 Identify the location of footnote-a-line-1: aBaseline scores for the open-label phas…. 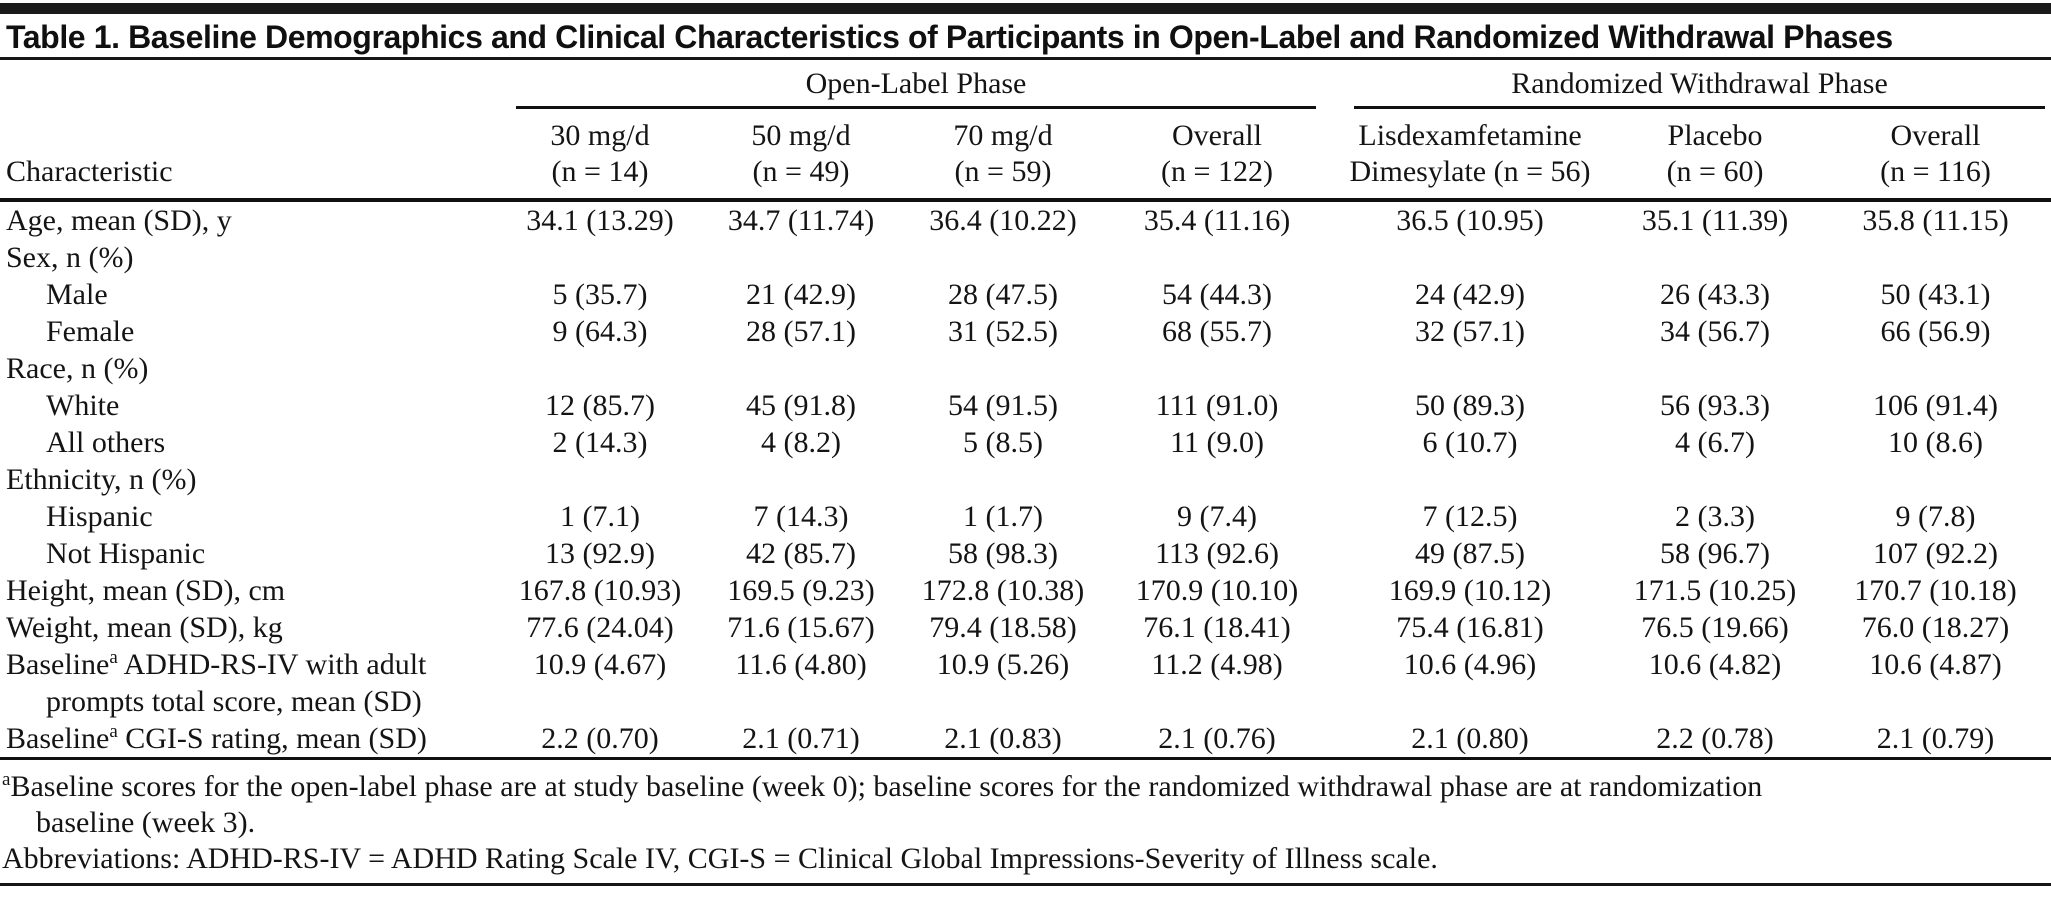
(1026, 787).